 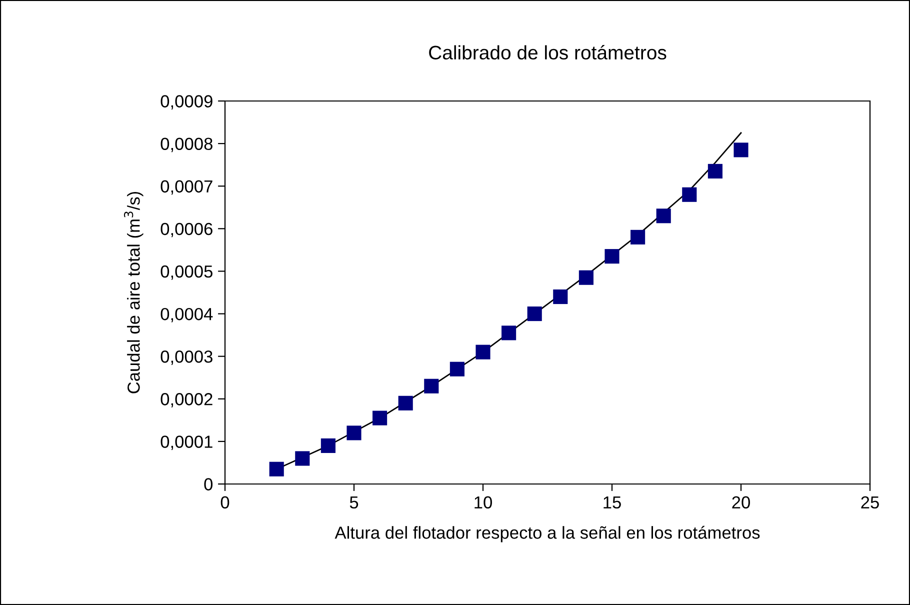 What do you see at coordinates (186, 230) in the screenshot?
I see `y-tick-label: 0,0006` at bounding box center [186, 230].